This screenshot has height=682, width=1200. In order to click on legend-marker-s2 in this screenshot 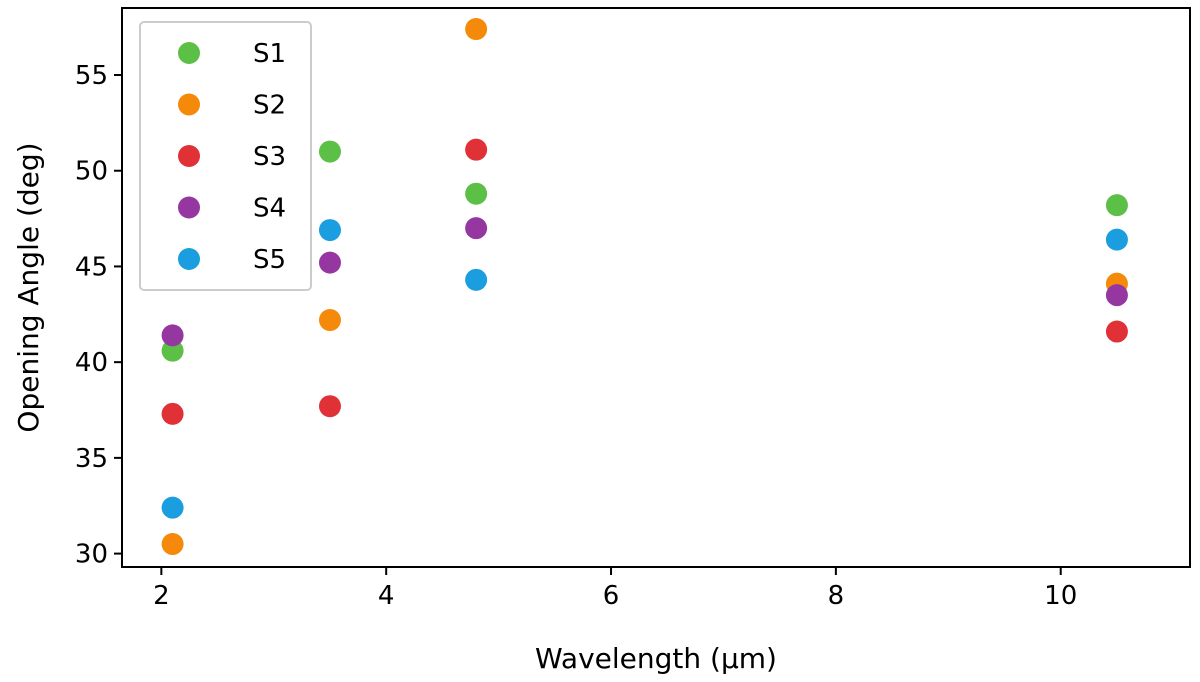, I will do `click(189, 104)`.